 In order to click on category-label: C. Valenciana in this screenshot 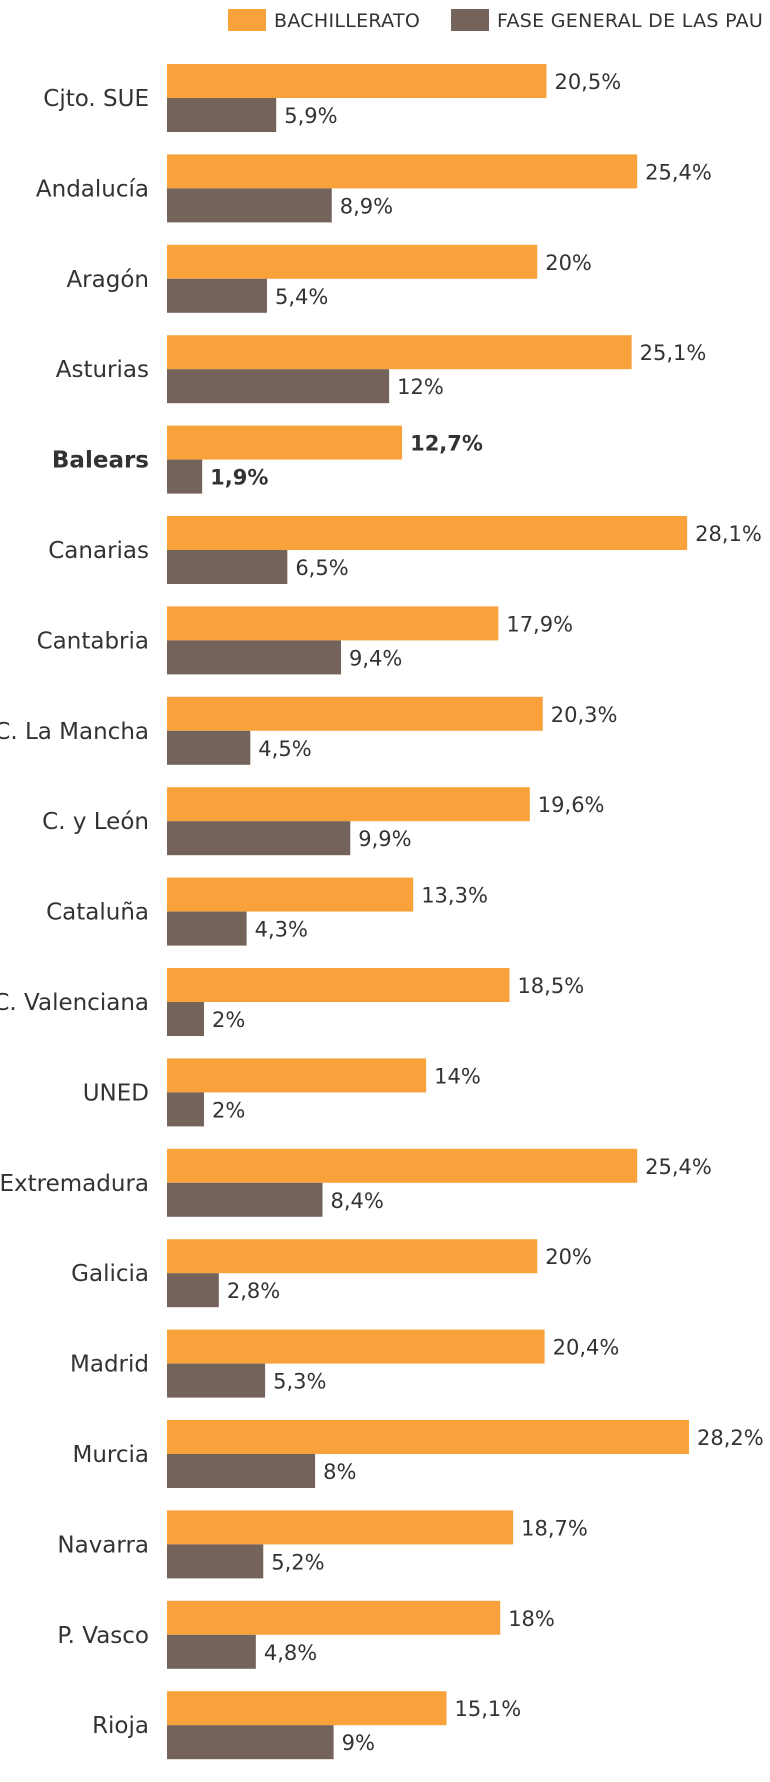, I will do `click(74, 1003)`.